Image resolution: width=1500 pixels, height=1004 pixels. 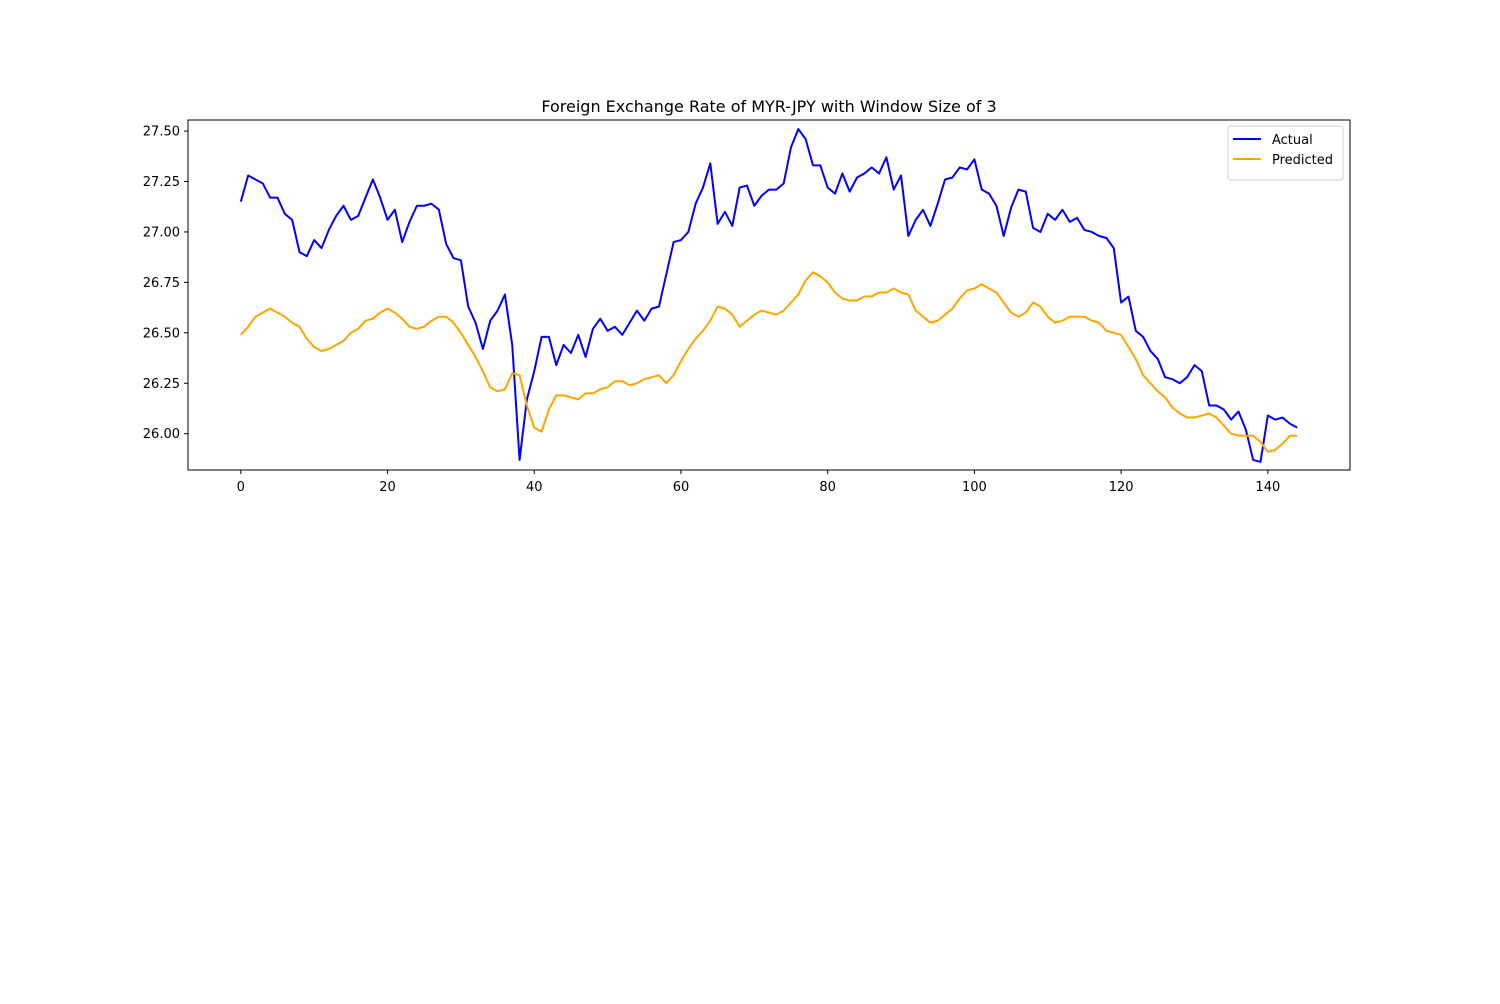 I want to click on x-axis: 0 20 40 60 80 100 120 140, so click(x=758, y=482).